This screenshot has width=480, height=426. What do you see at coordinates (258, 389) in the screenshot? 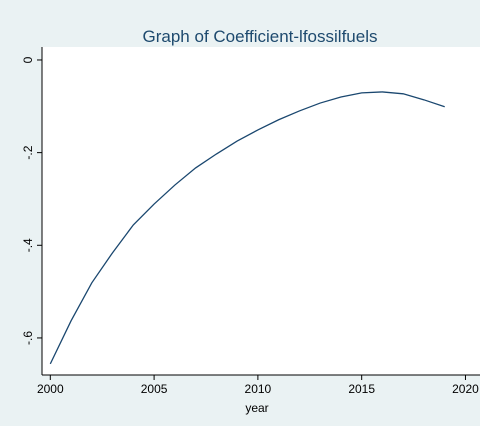
I see `x-tick-label: 2010` at bounding box center [258, 389].